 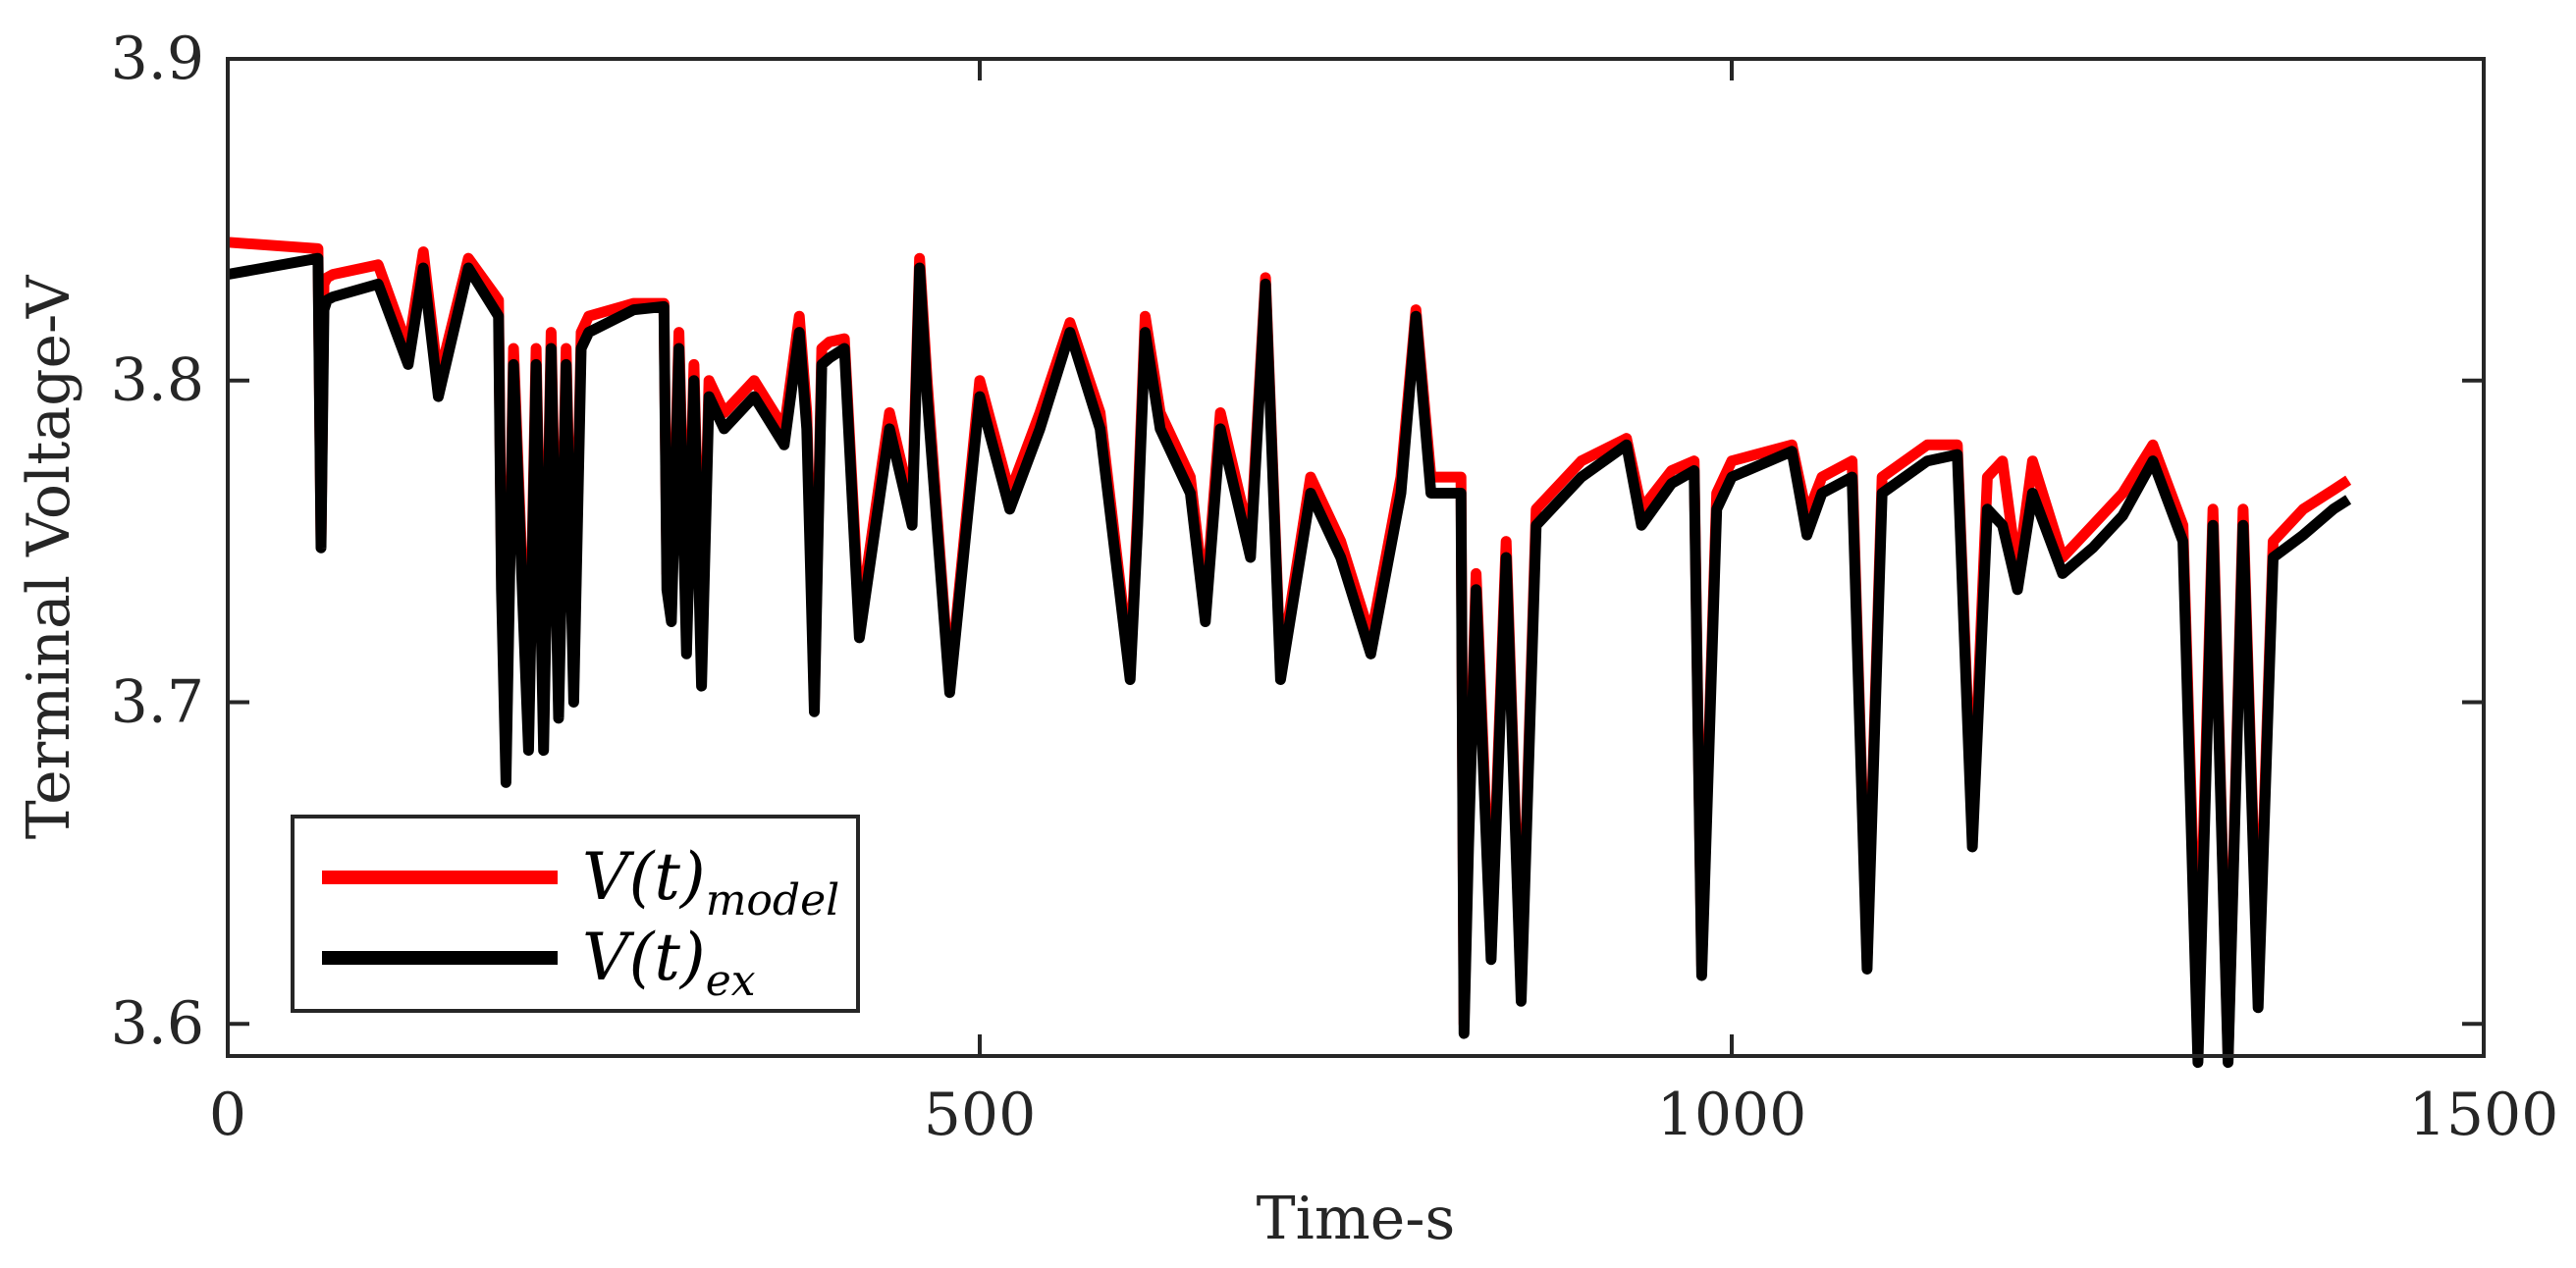 I want to click on legend-label-subscript: model, so click(x=773, y=900).